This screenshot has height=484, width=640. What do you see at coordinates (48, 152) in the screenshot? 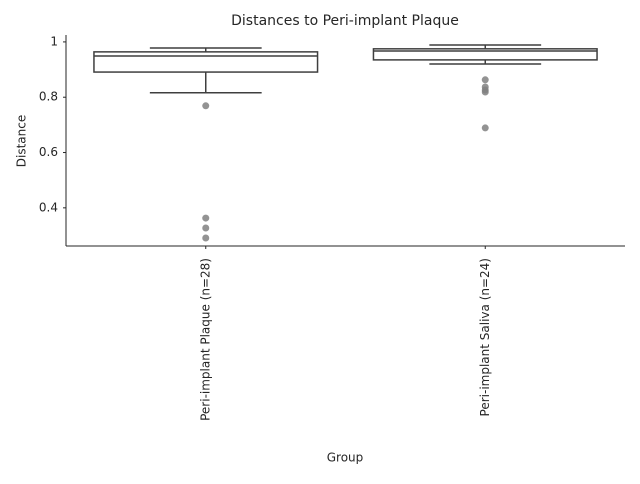
I see `y-tick-label: 0.6` at bounding box center [48, 152].